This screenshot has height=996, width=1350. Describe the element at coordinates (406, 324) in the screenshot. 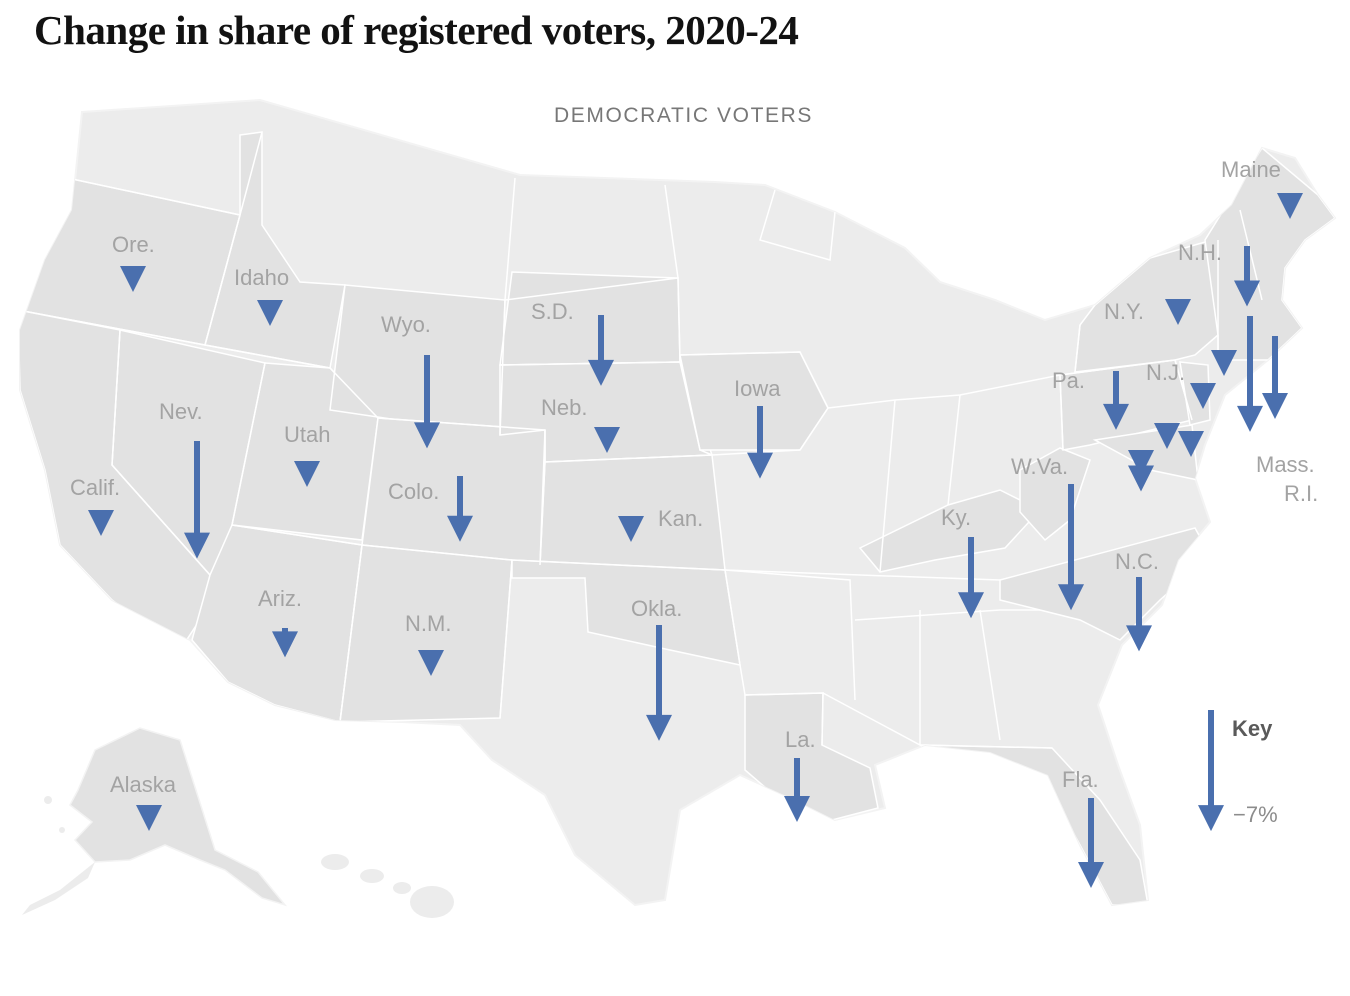

I see `state-label-wyo: Wyo.` at that location.